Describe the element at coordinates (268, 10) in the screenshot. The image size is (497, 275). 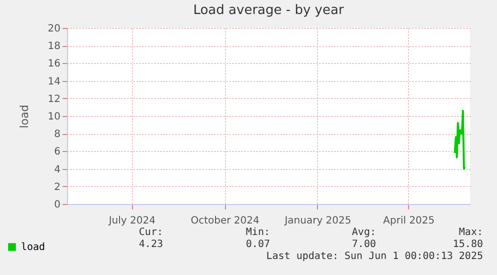
I see `chart-title: Load average - by year` at that location.